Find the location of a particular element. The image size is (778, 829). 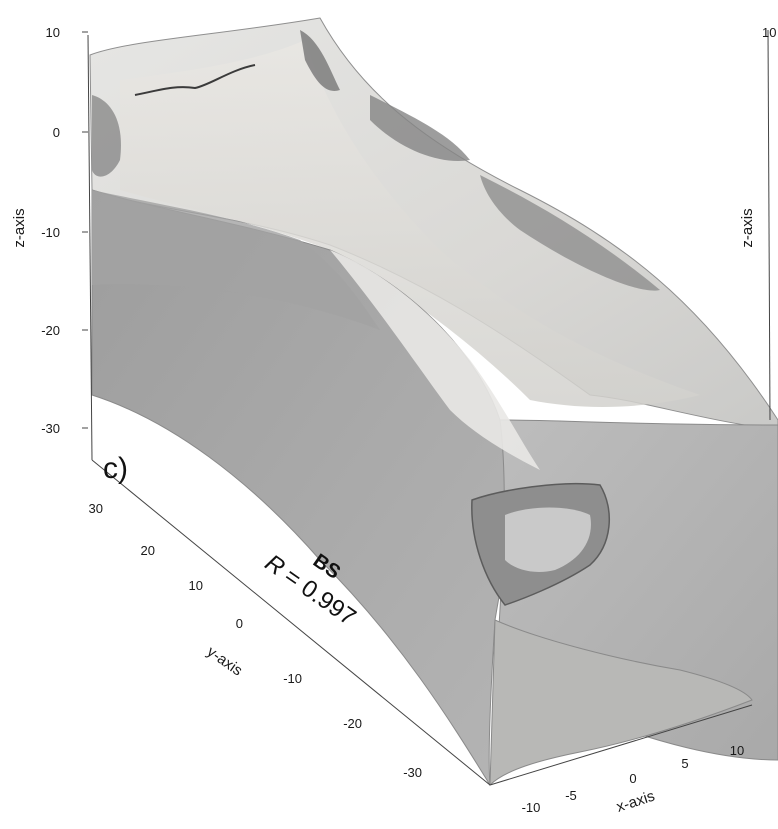

x-tick-label: 10 is located at coordinates (737, 750).